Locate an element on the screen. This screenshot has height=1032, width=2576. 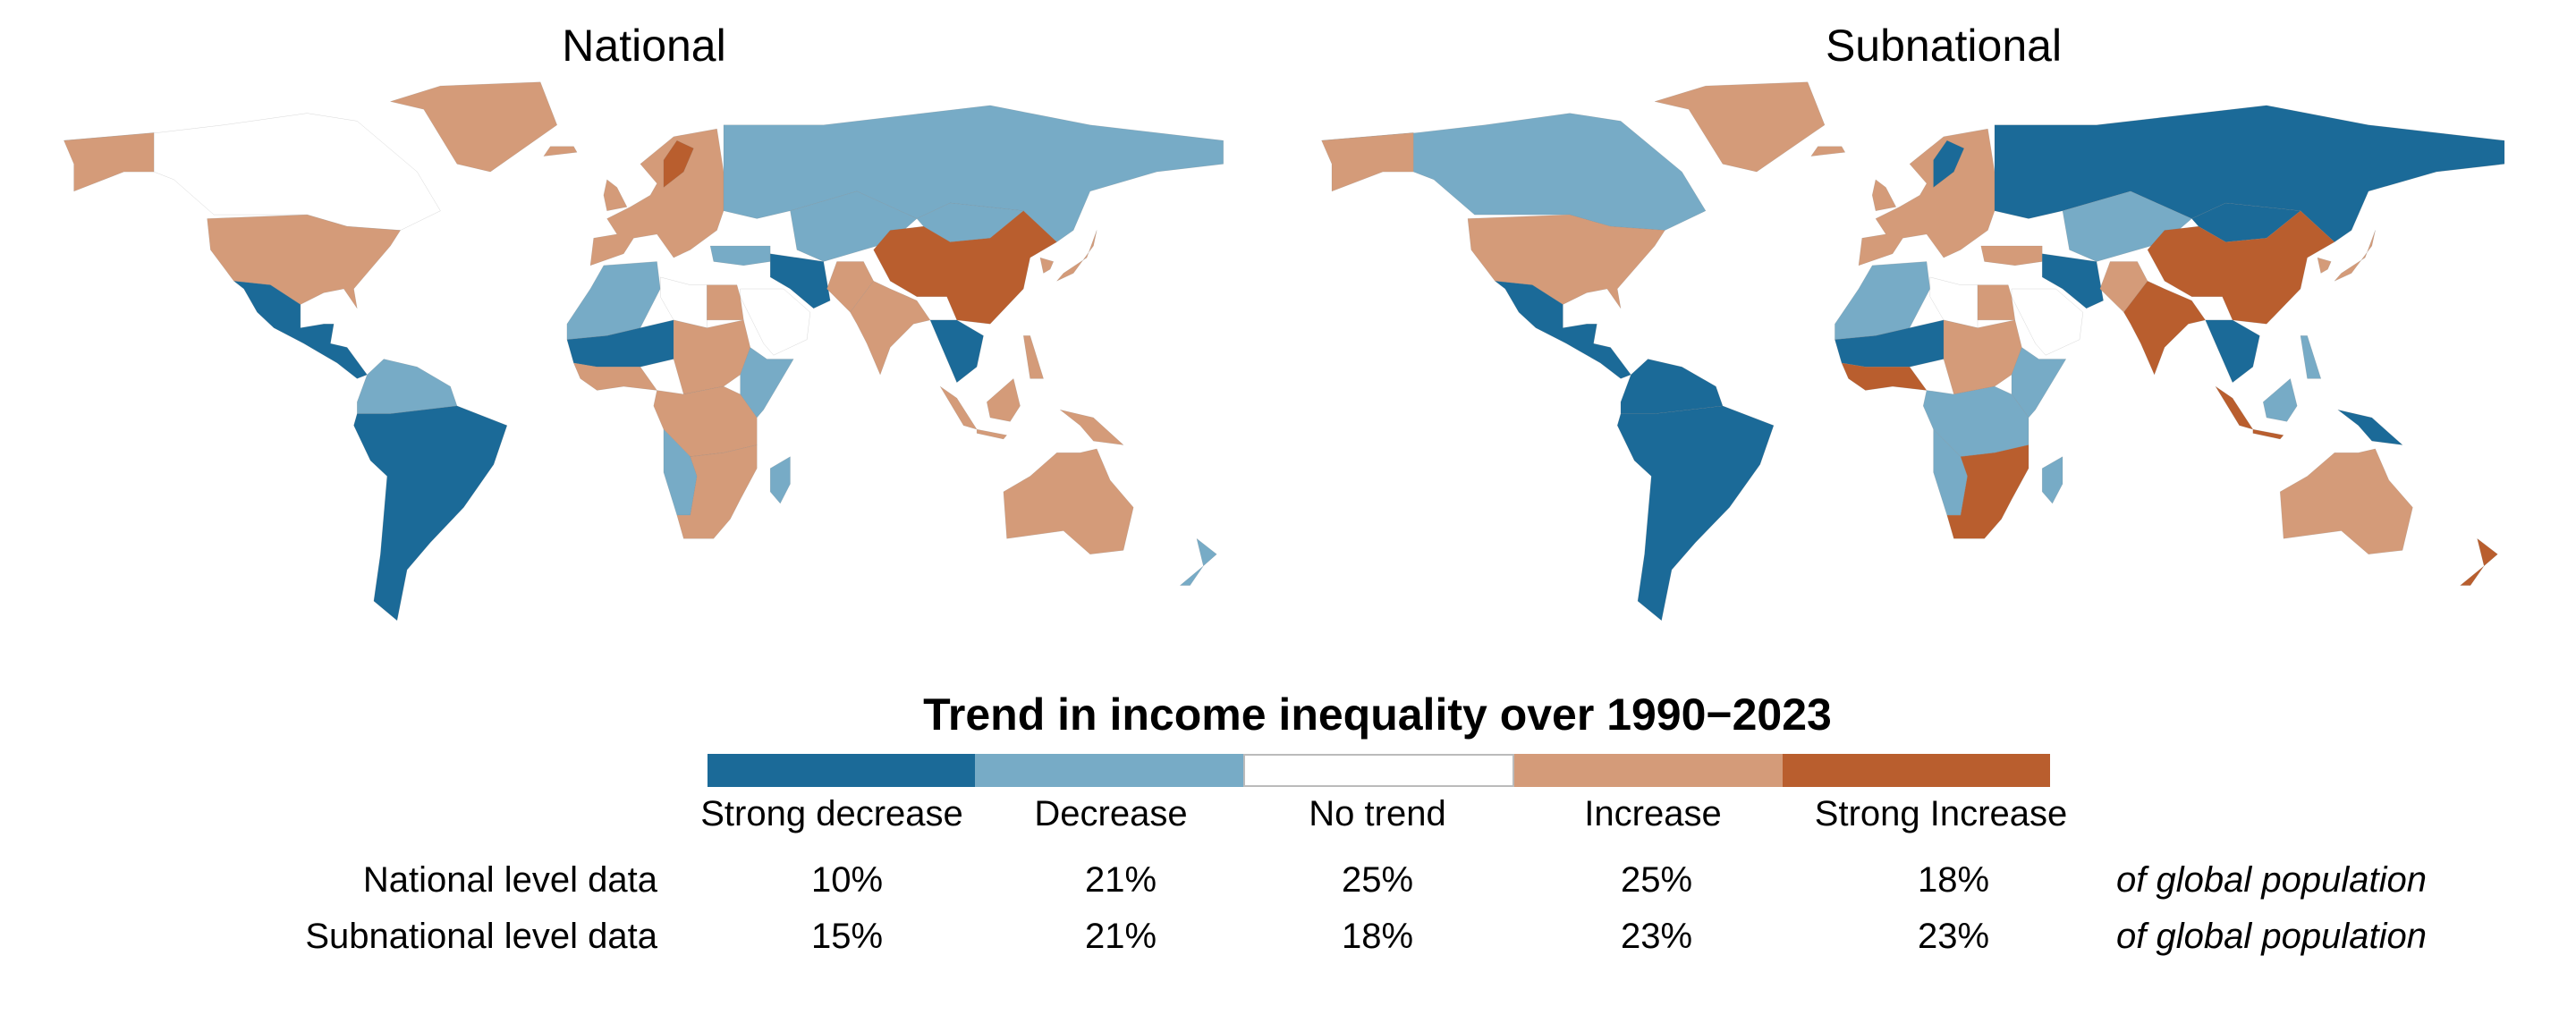
row-label-subnational: Subnational level data is located at coordinates (481, 936).